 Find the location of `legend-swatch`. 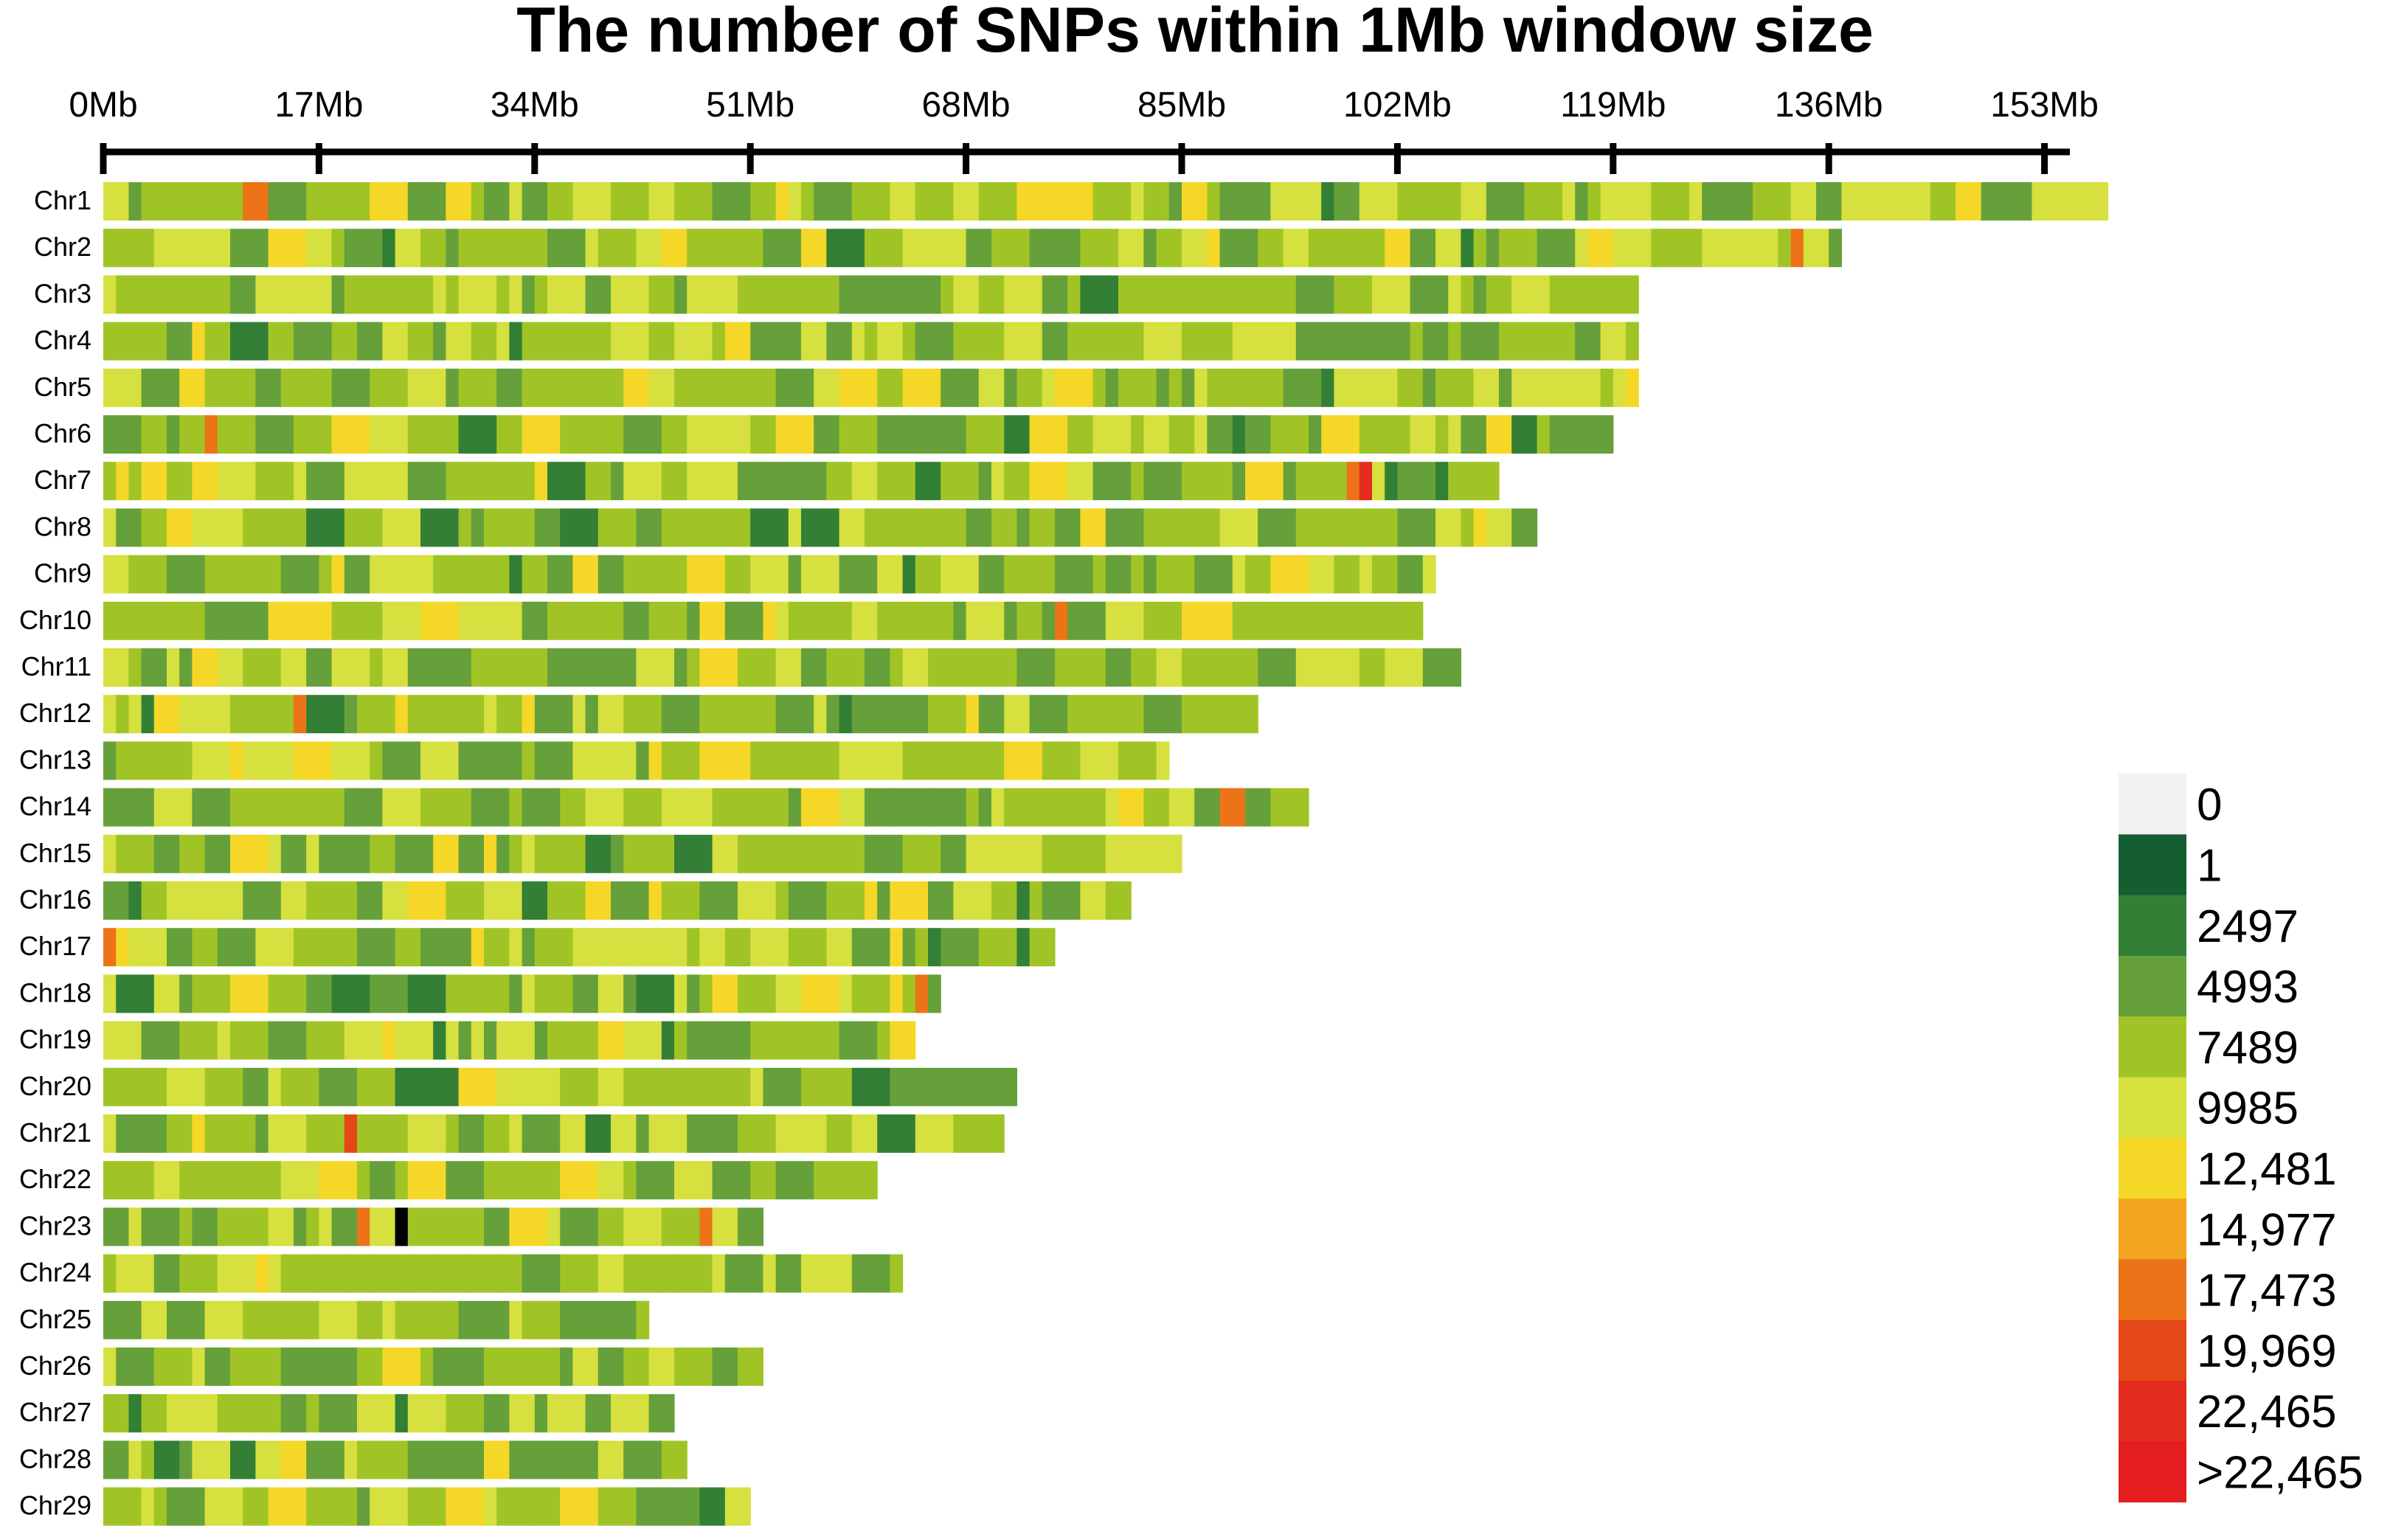

legend-swatch is located at coordinates (2152, 1411).